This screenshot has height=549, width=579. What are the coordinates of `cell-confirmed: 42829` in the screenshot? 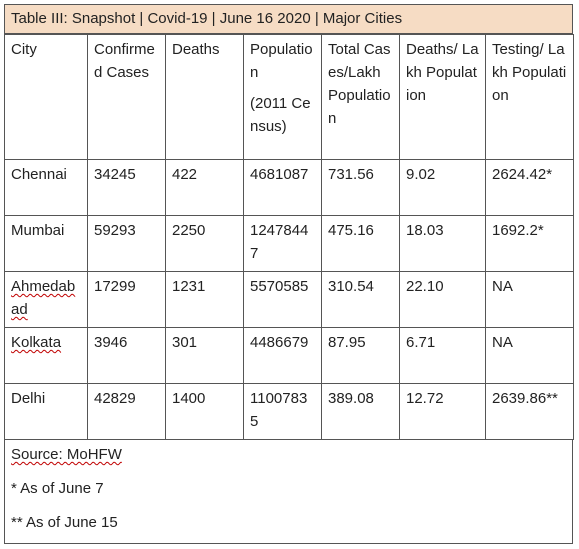 It's located at (126, 411).